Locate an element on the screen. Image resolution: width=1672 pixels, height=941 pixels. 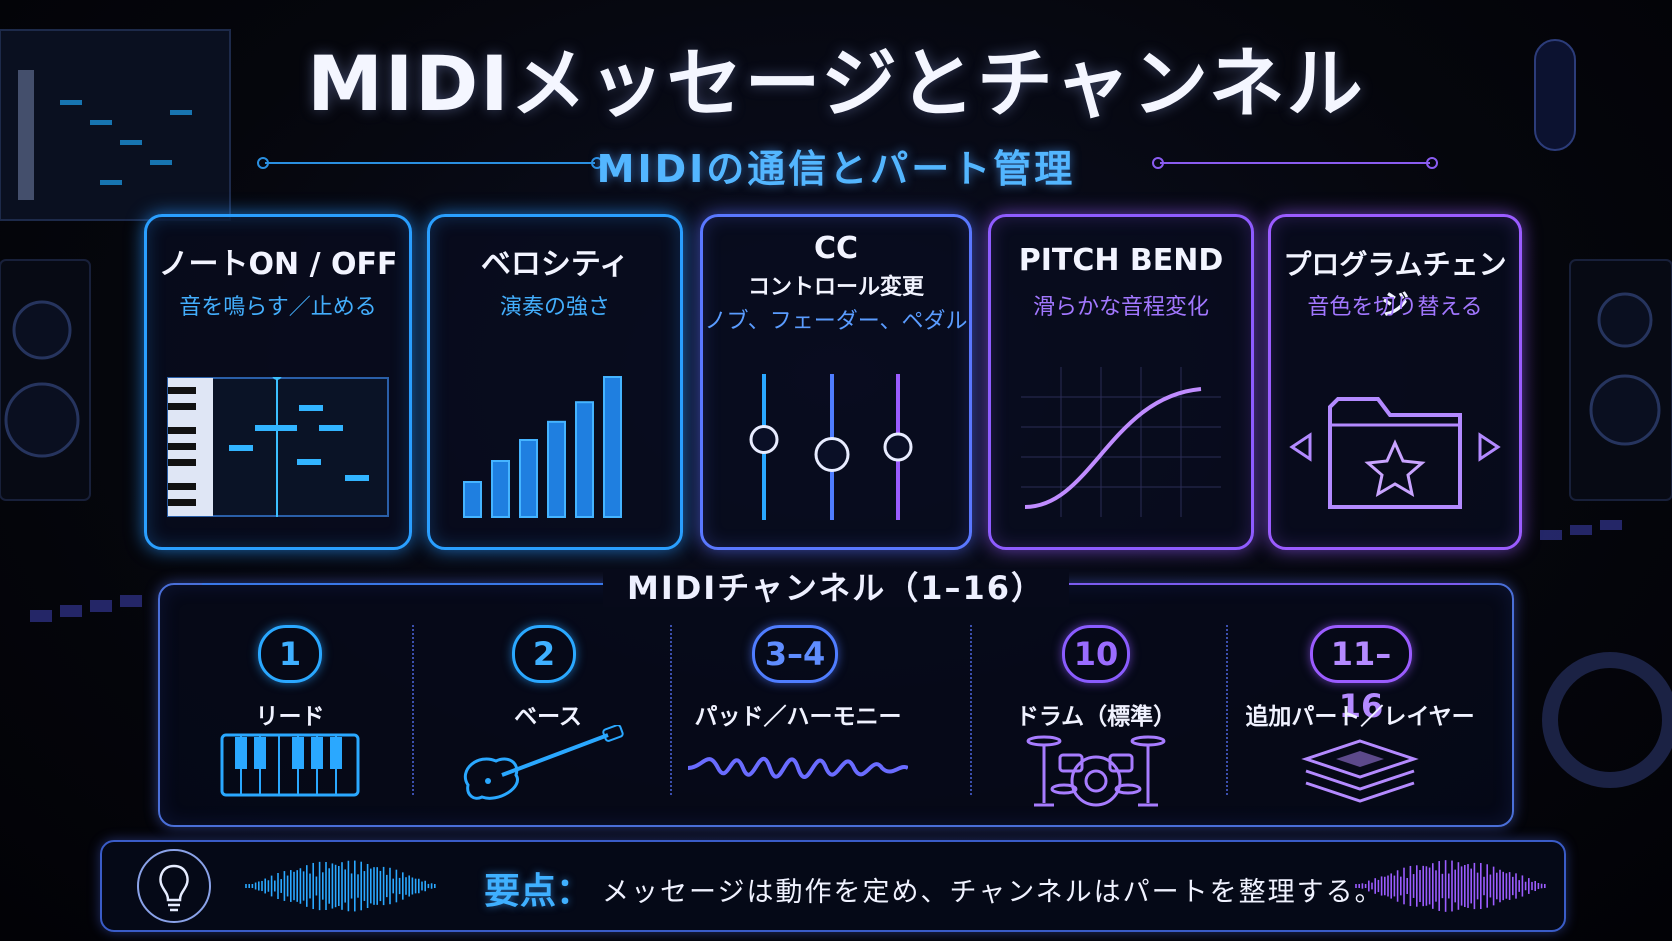
channel-2: 2 ベース is located at coordinates (548, 720).